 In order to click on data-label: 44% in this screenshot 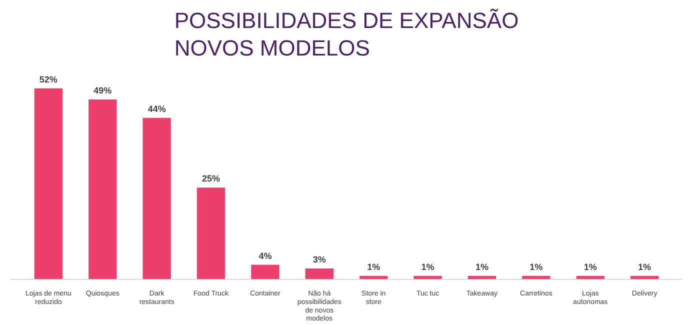, I will do `click(157, 109)`.